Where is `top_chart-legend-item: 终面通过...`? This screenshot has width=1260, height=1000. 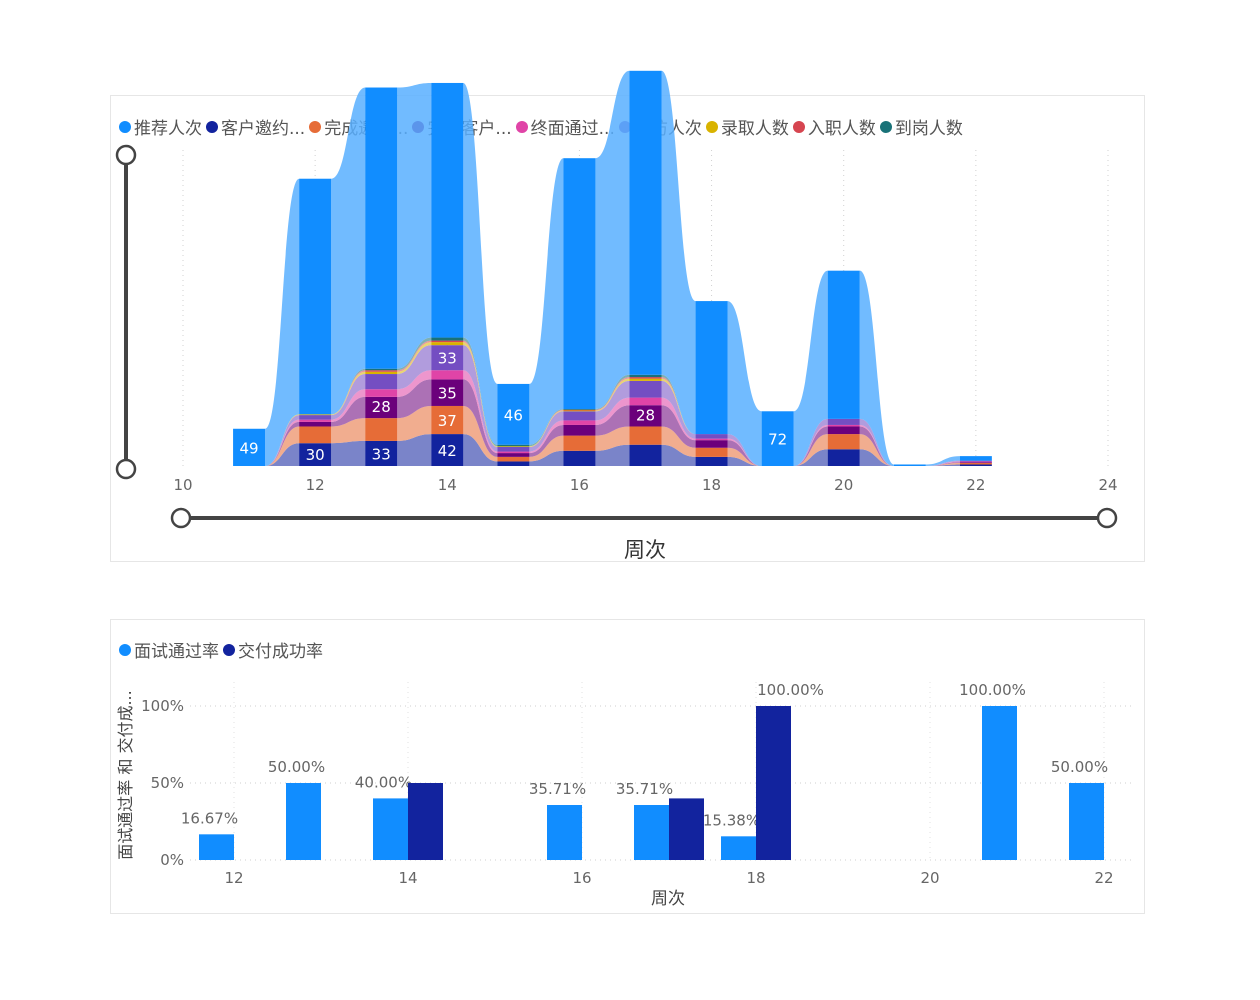
top_chart-legend-item: 终面通过... is located at coordinates (565, 126).